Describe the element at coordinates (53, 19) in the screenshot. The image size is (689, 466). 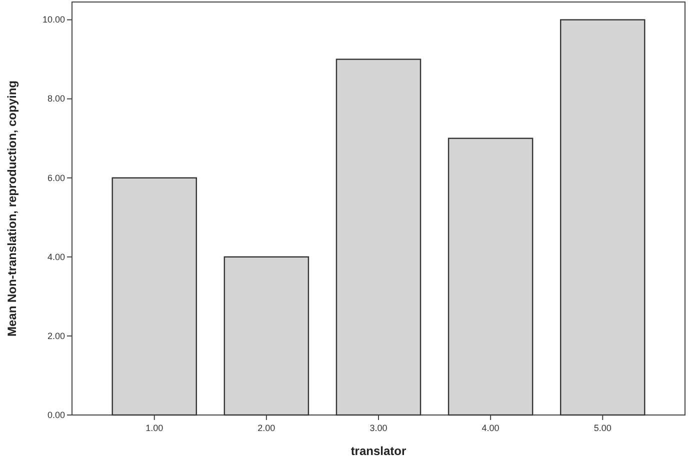
I see `y-tick-label: 10.00` at that location.